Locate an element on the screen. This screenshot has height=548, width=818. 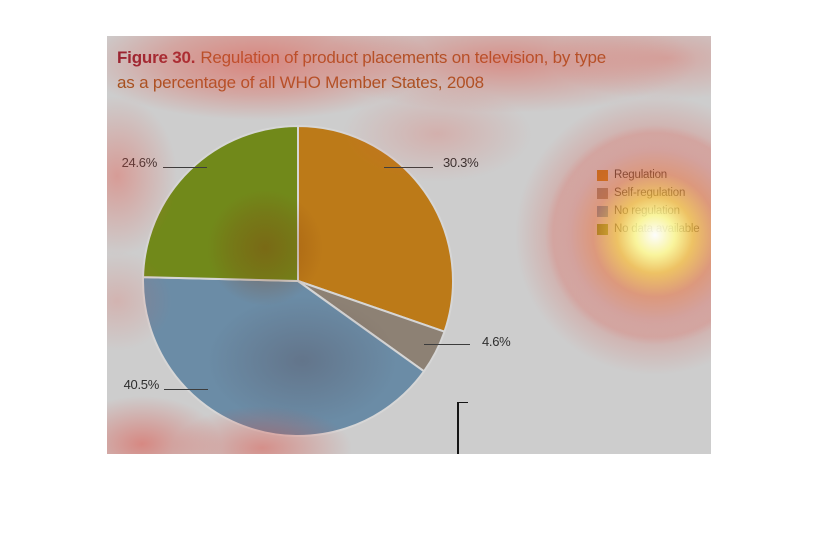
legend-label-self-regulation: Self-regulation is located at coordinates (650, 193).